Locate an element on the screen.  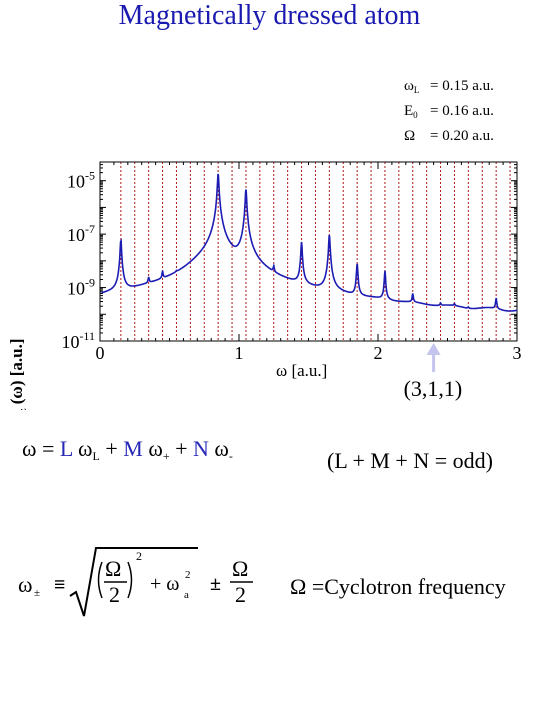
y-tick-label: 10⁻⁵ is located at coordinates (81, 180).